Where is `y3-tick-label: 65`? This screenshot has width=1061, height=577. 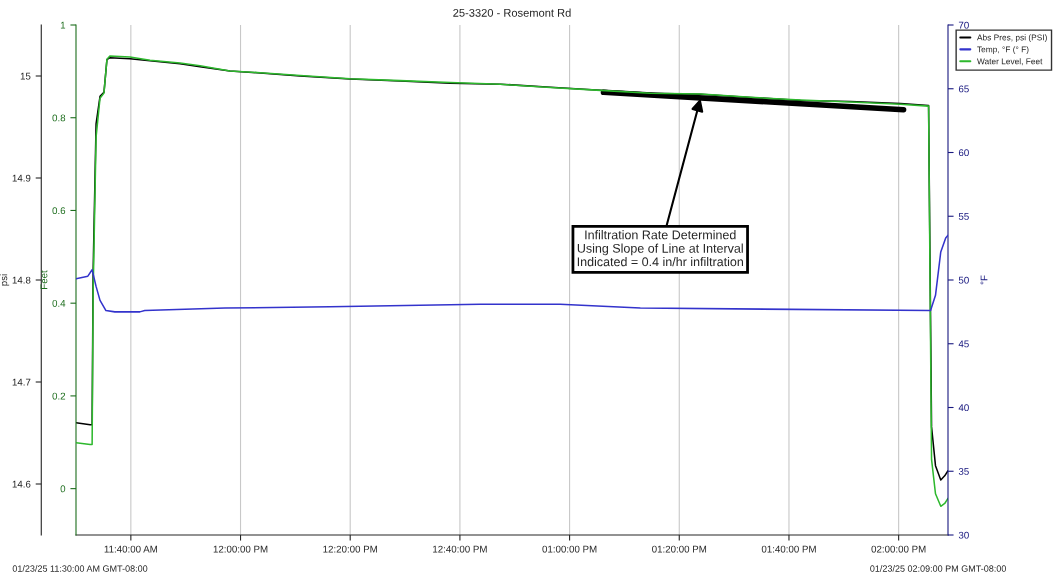 y3-tick-label: 65 is located at coordinates (963, 89).